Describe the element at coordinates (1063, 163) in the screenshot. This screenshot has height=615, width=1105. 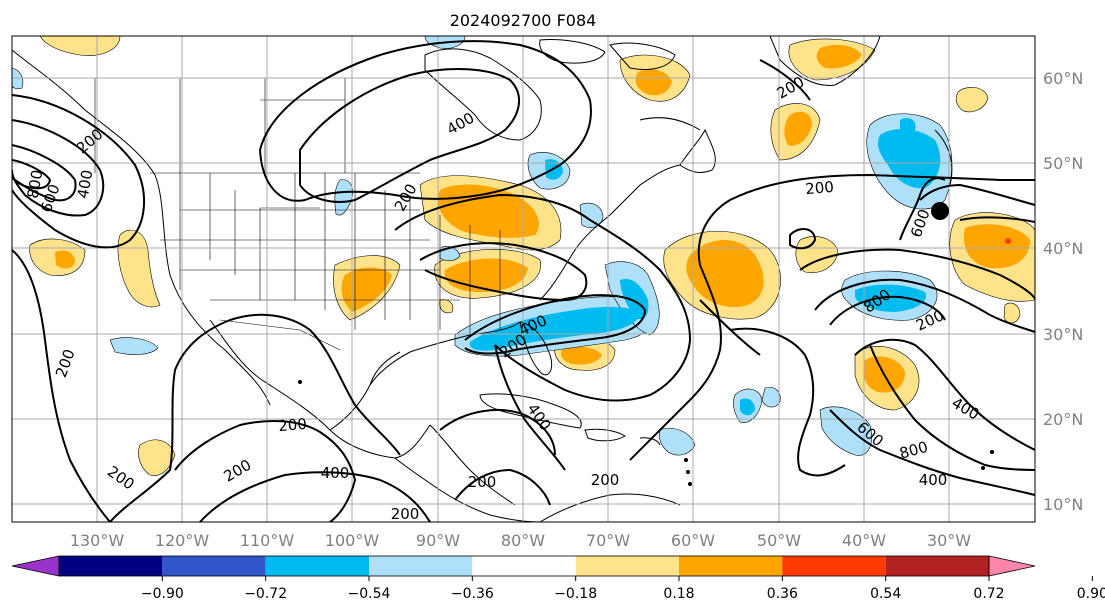
I see `latitude-label: 50°N` at that location.